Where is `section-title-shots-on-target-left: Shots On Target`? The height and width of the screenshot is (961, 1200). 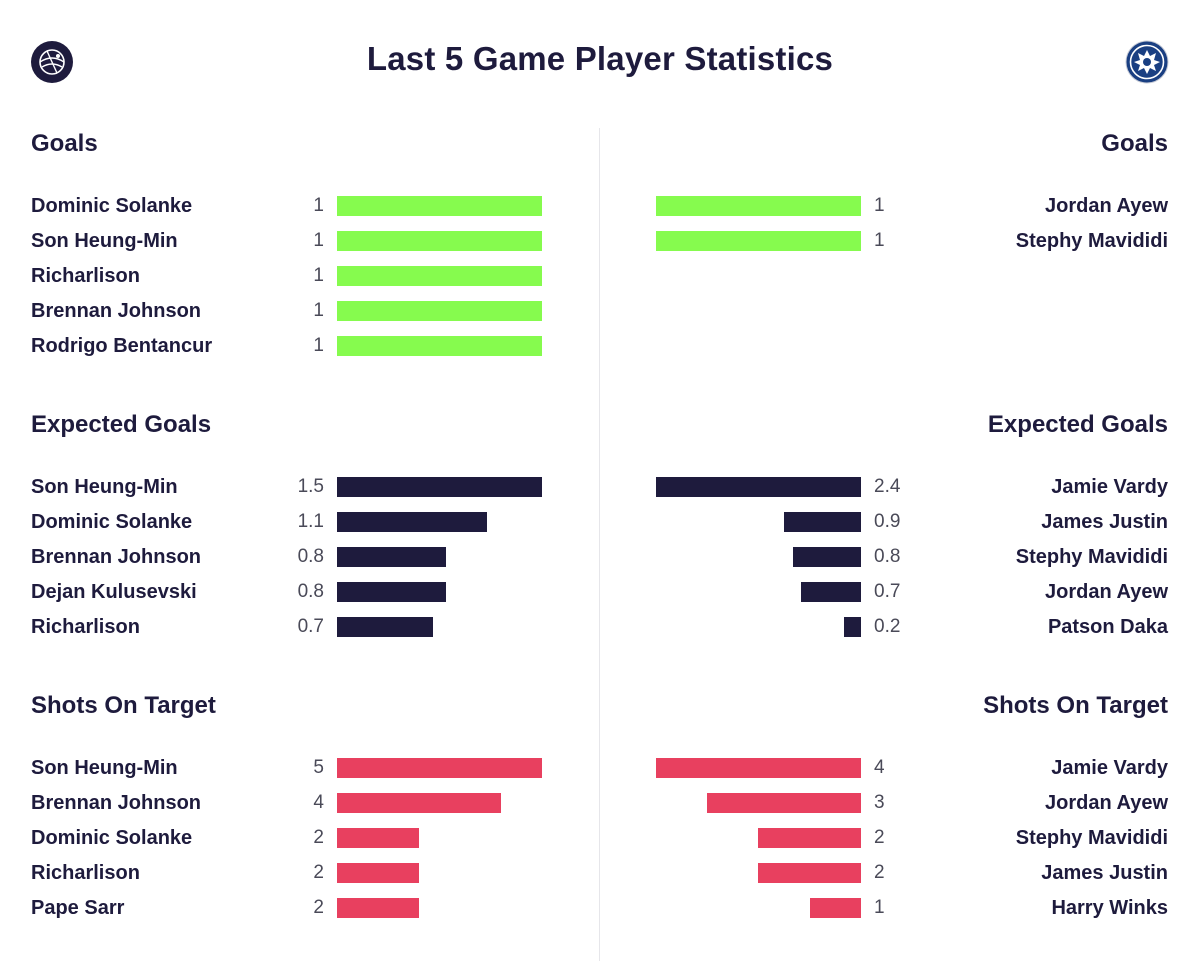 section-title-shots-on-target-left: Shots On Target is located at coordinates (123, 705).